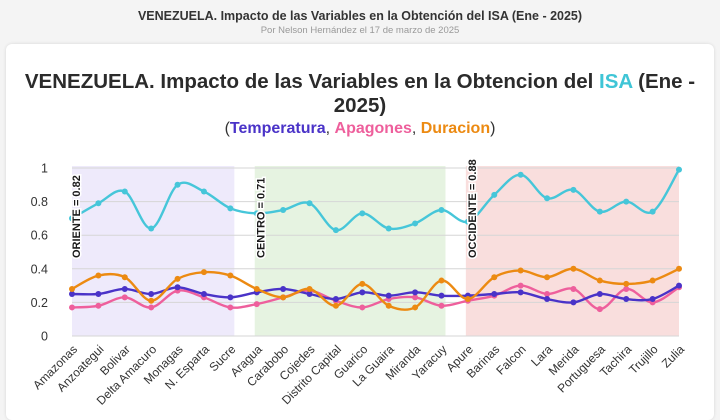 Image resolution: width=720 pixels, height=420 pixels. What do you see at coordinates (203, 272) in the screenshot?
I see `point-duracion-n-esparta` at bounding box center [203, 272].